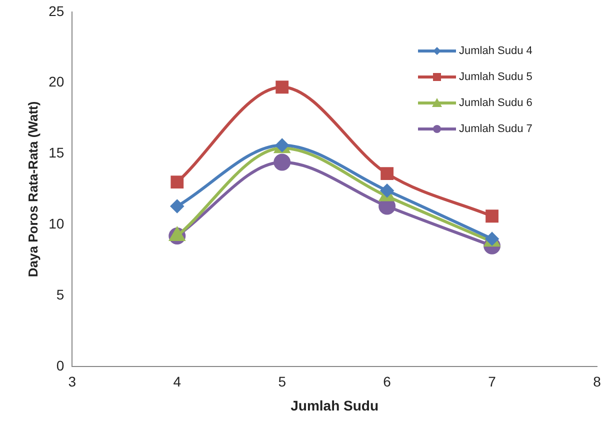 The width and height of the screenshot is (607, 423). Describe the element at coordinates (177, 382) in the screenshot. I see `x-tick-label: 4` at that location.